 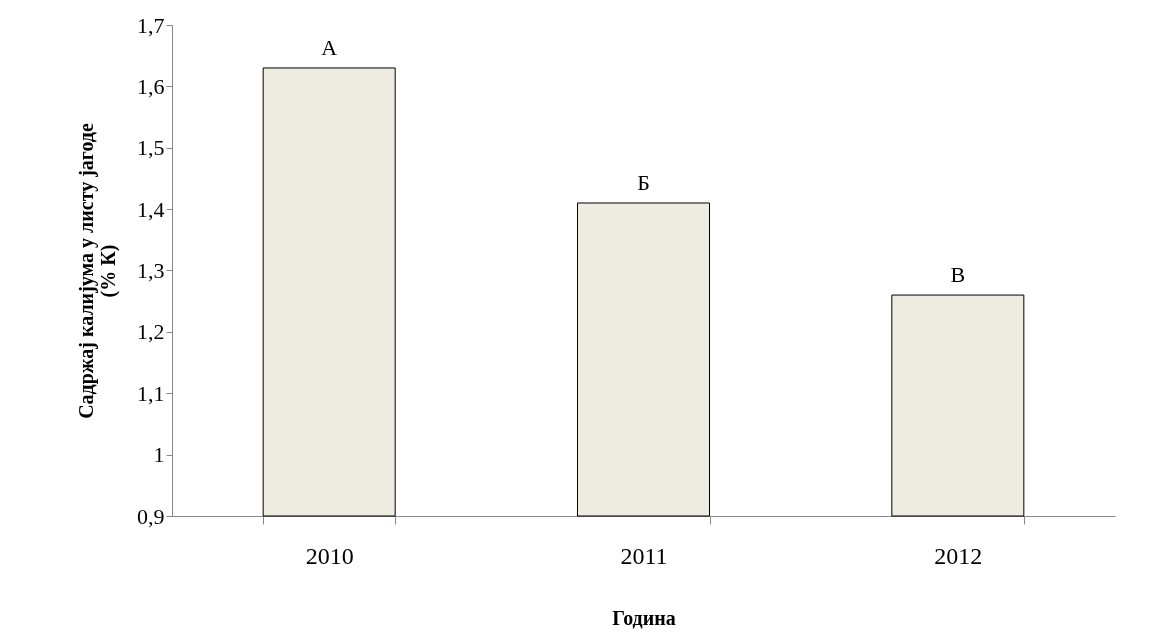 I want to click on y-tick-label: 0,9, so click(x=151, y=516).